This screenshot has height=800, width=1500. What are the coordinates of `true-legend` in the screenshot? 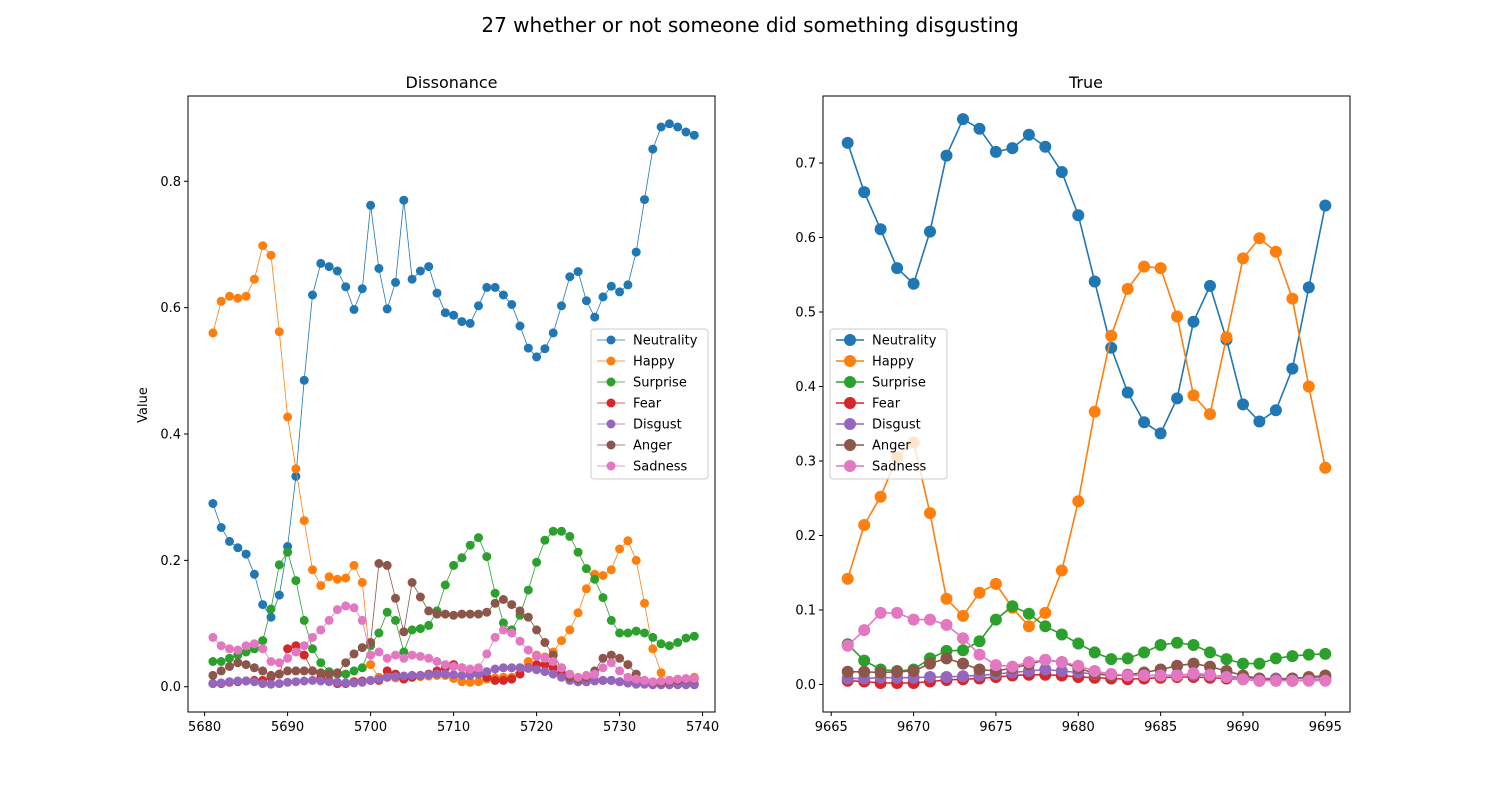 It's located at (888, 404).